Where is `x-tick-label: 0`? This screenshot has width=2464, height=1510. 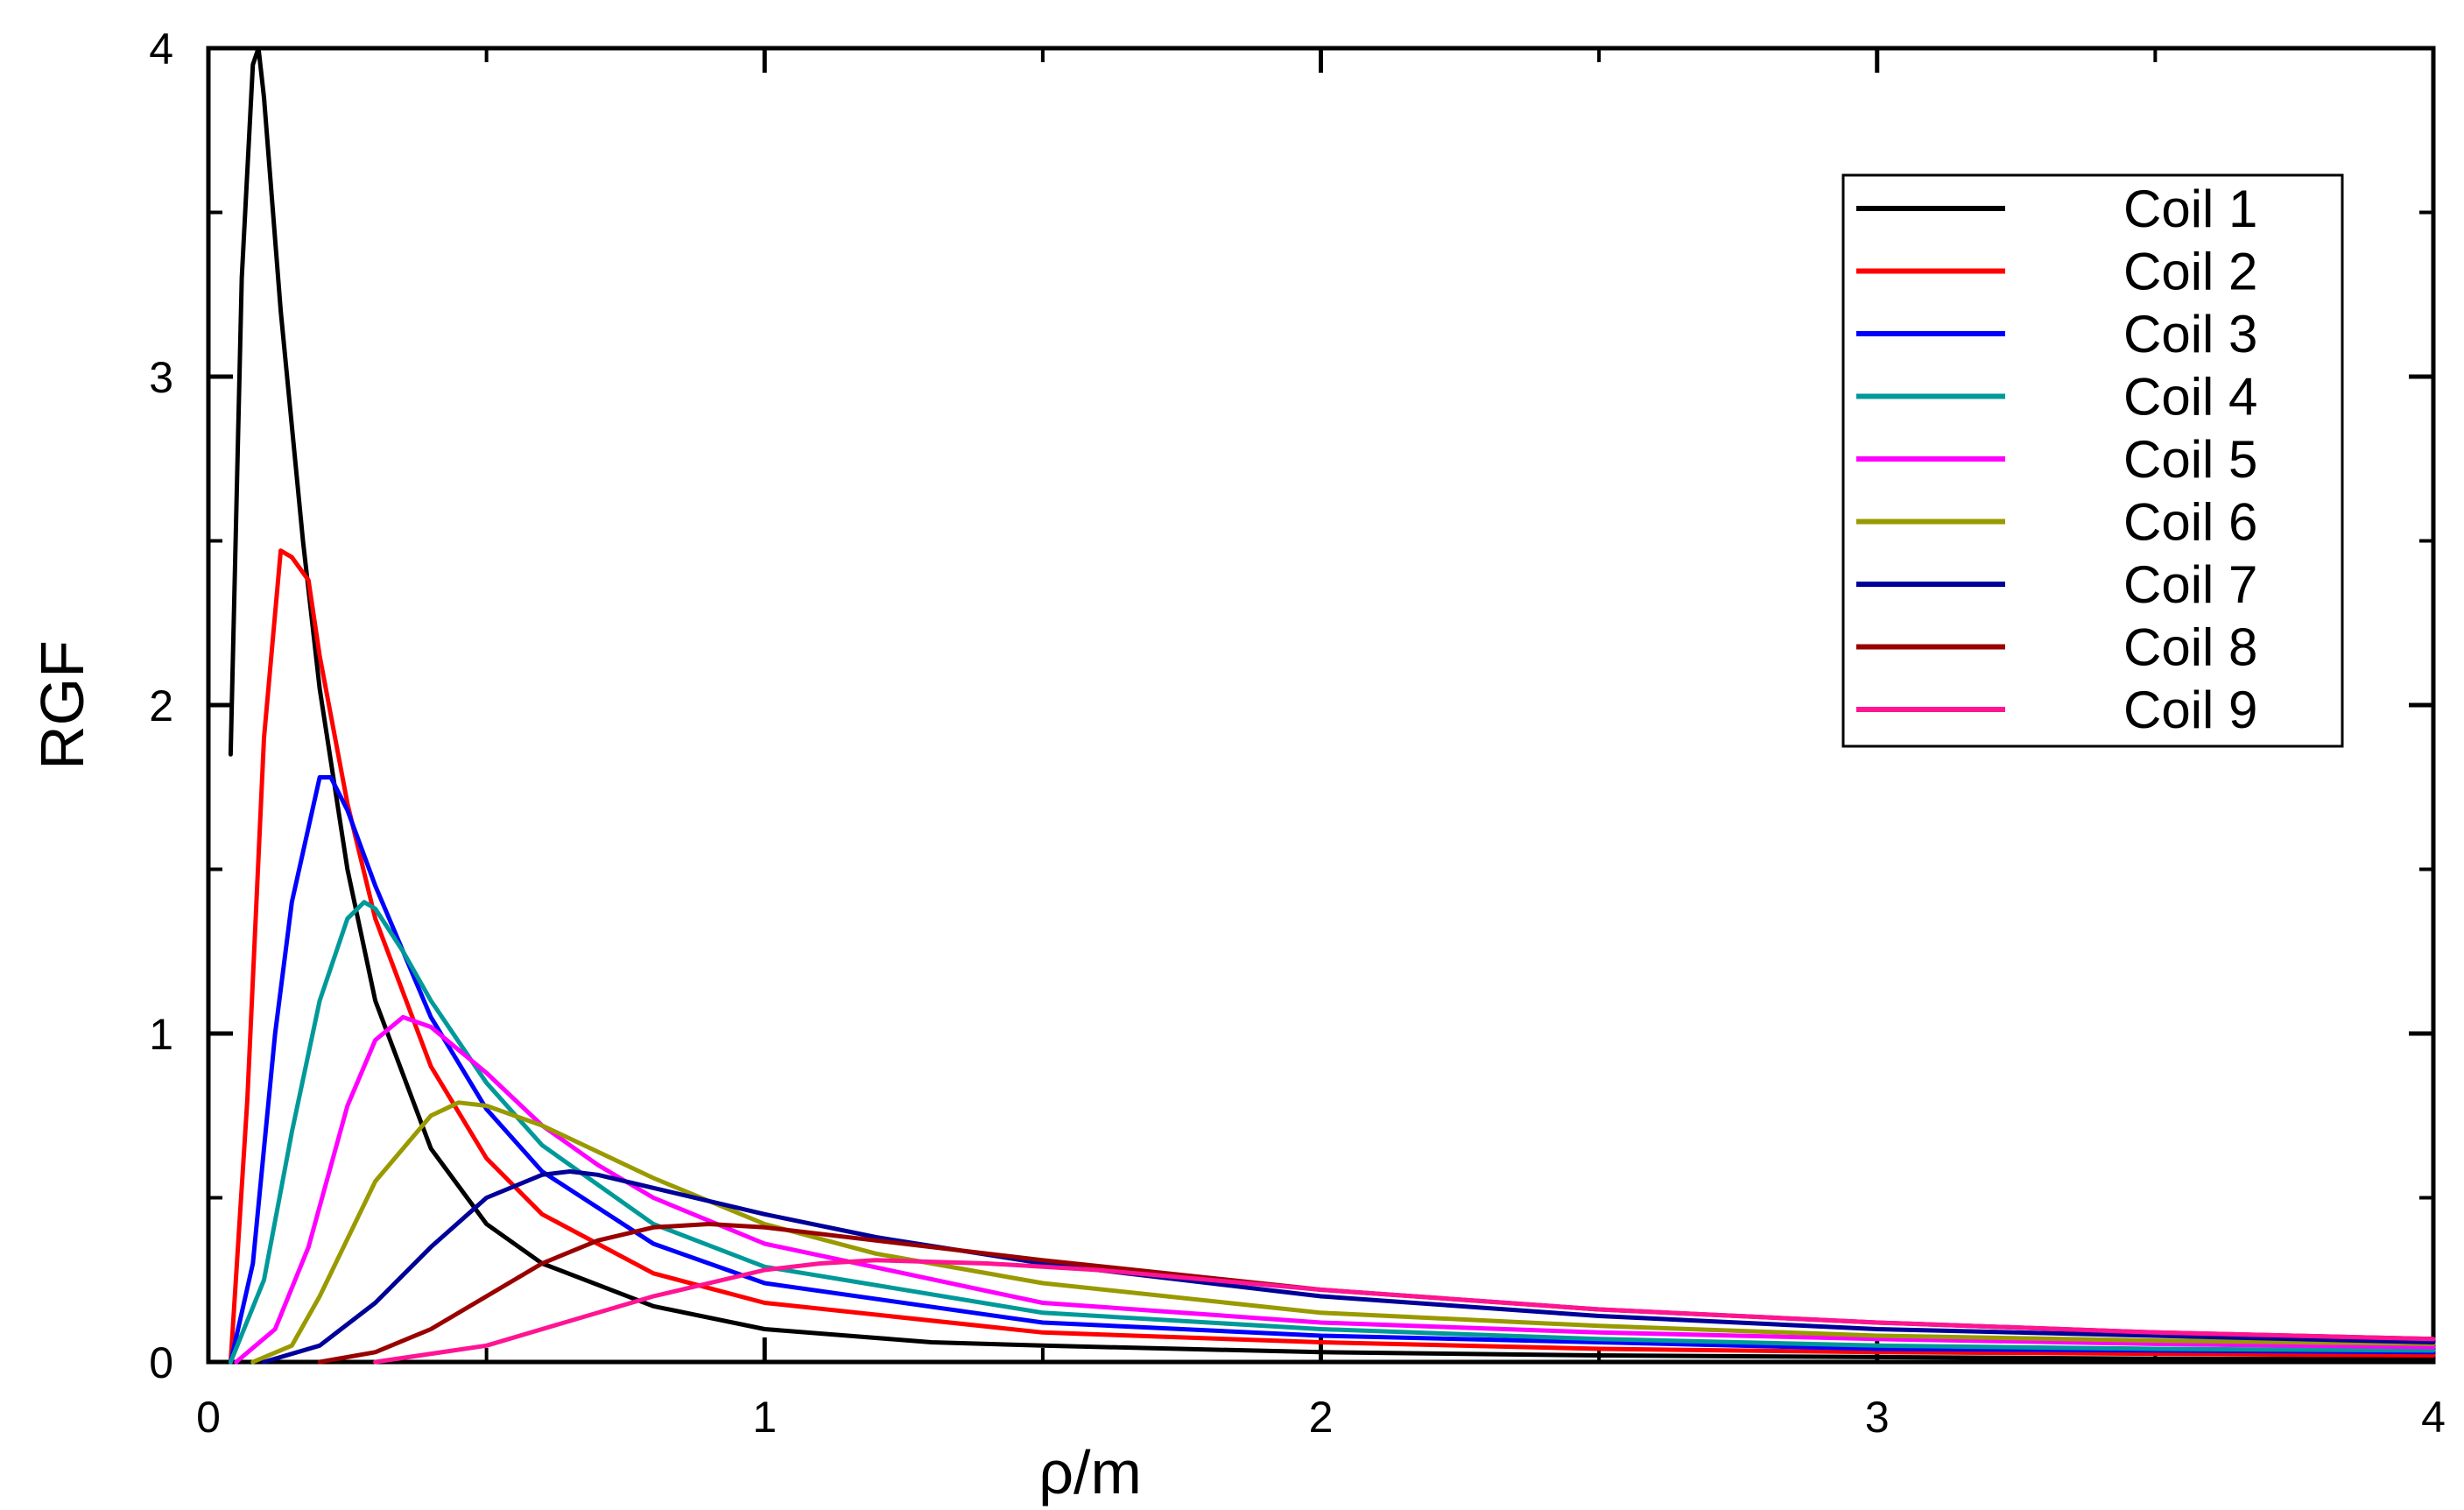 x-tick-label: 0 is located at coordinates (208, 1417).